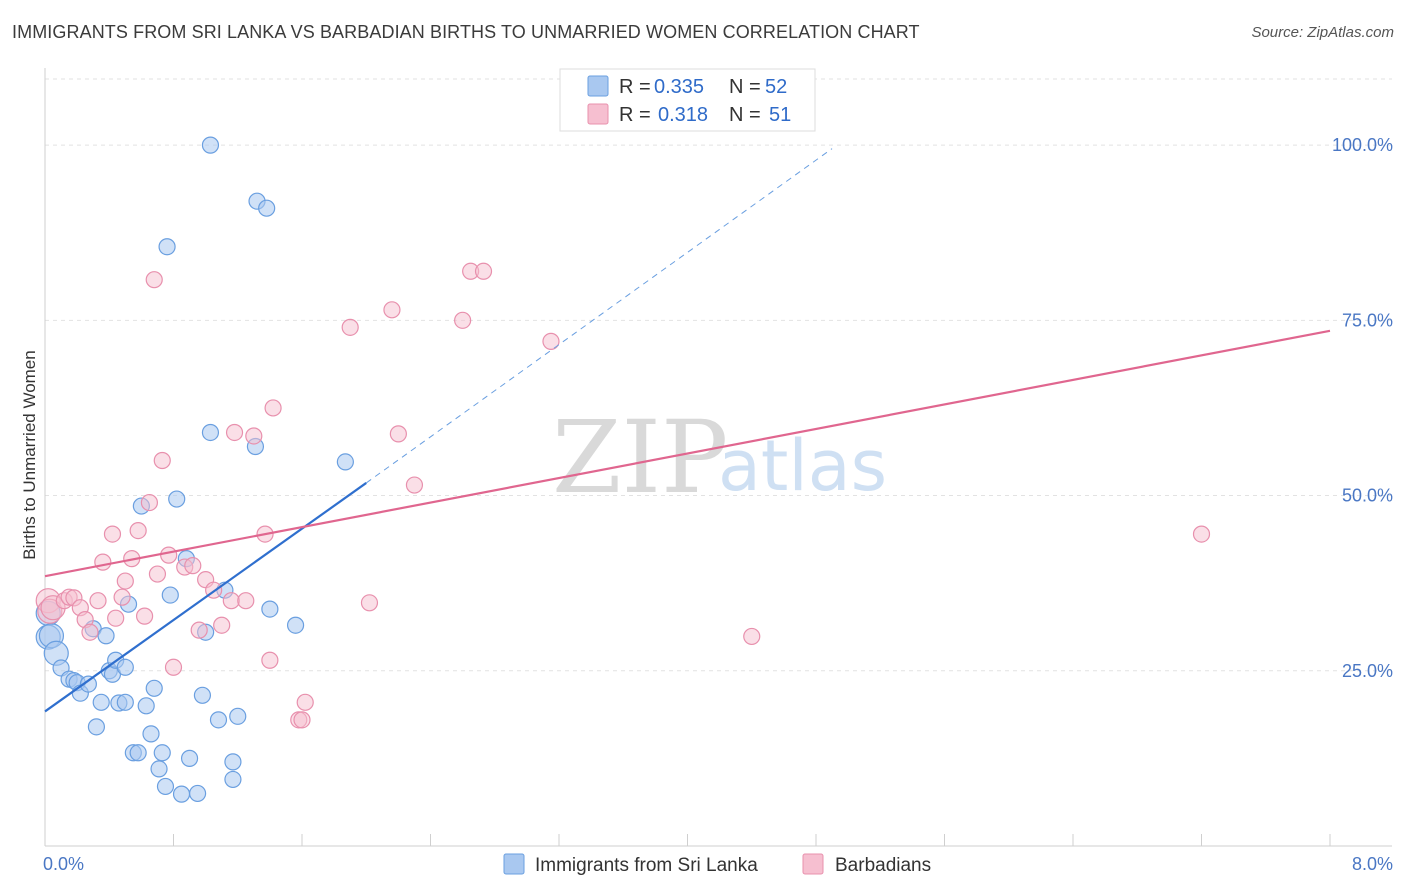 The width and height of the screenshot is (1406, 892). Describe the element at coordinates (776, 87) in the screenshot. I see `legend-n-value-sri-lanka: 52` at that location.